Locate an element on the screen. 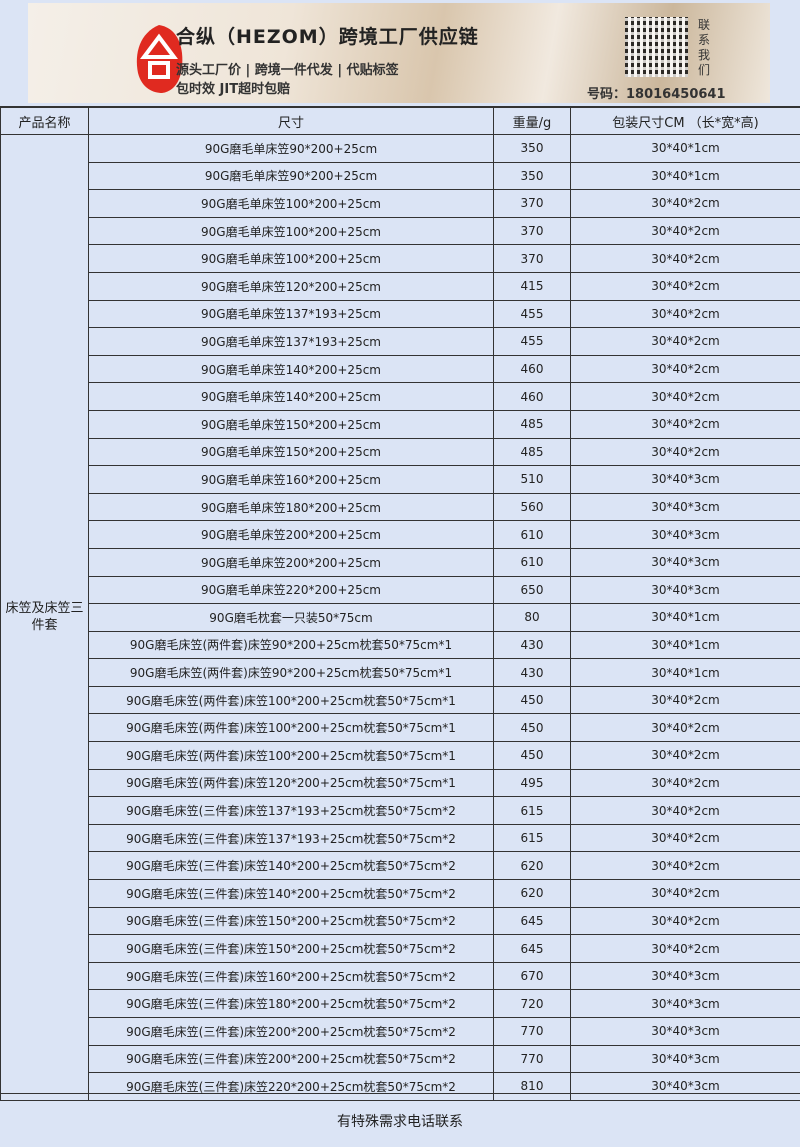 This screenshot has height=1147, width=800. size-cell: 90G磨毛床笠(三件套)床笠200*200+25cm枕套50*75cm*2 is located at coordinates (291, 1032).